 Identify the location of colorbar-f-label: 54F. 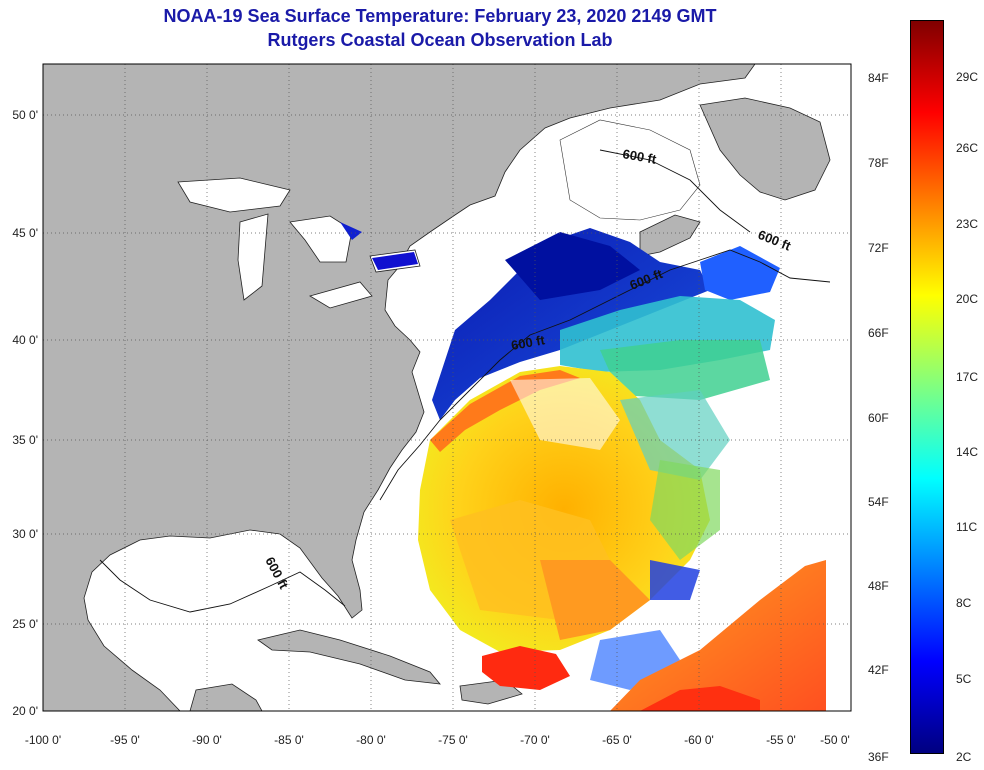
(878, 502).